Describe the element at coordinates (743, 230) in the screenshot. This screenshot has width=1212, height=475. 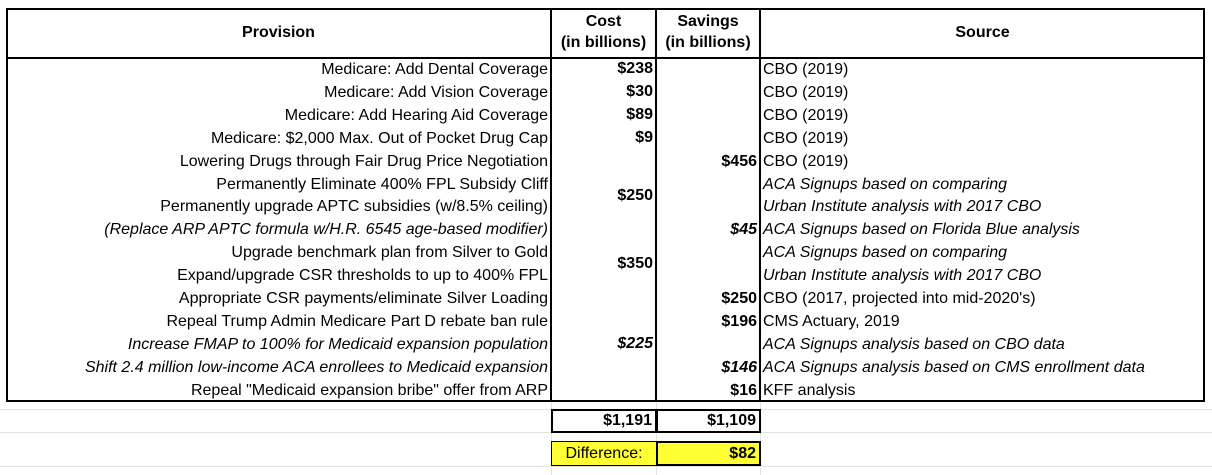
I see `savings: $45` at that location.